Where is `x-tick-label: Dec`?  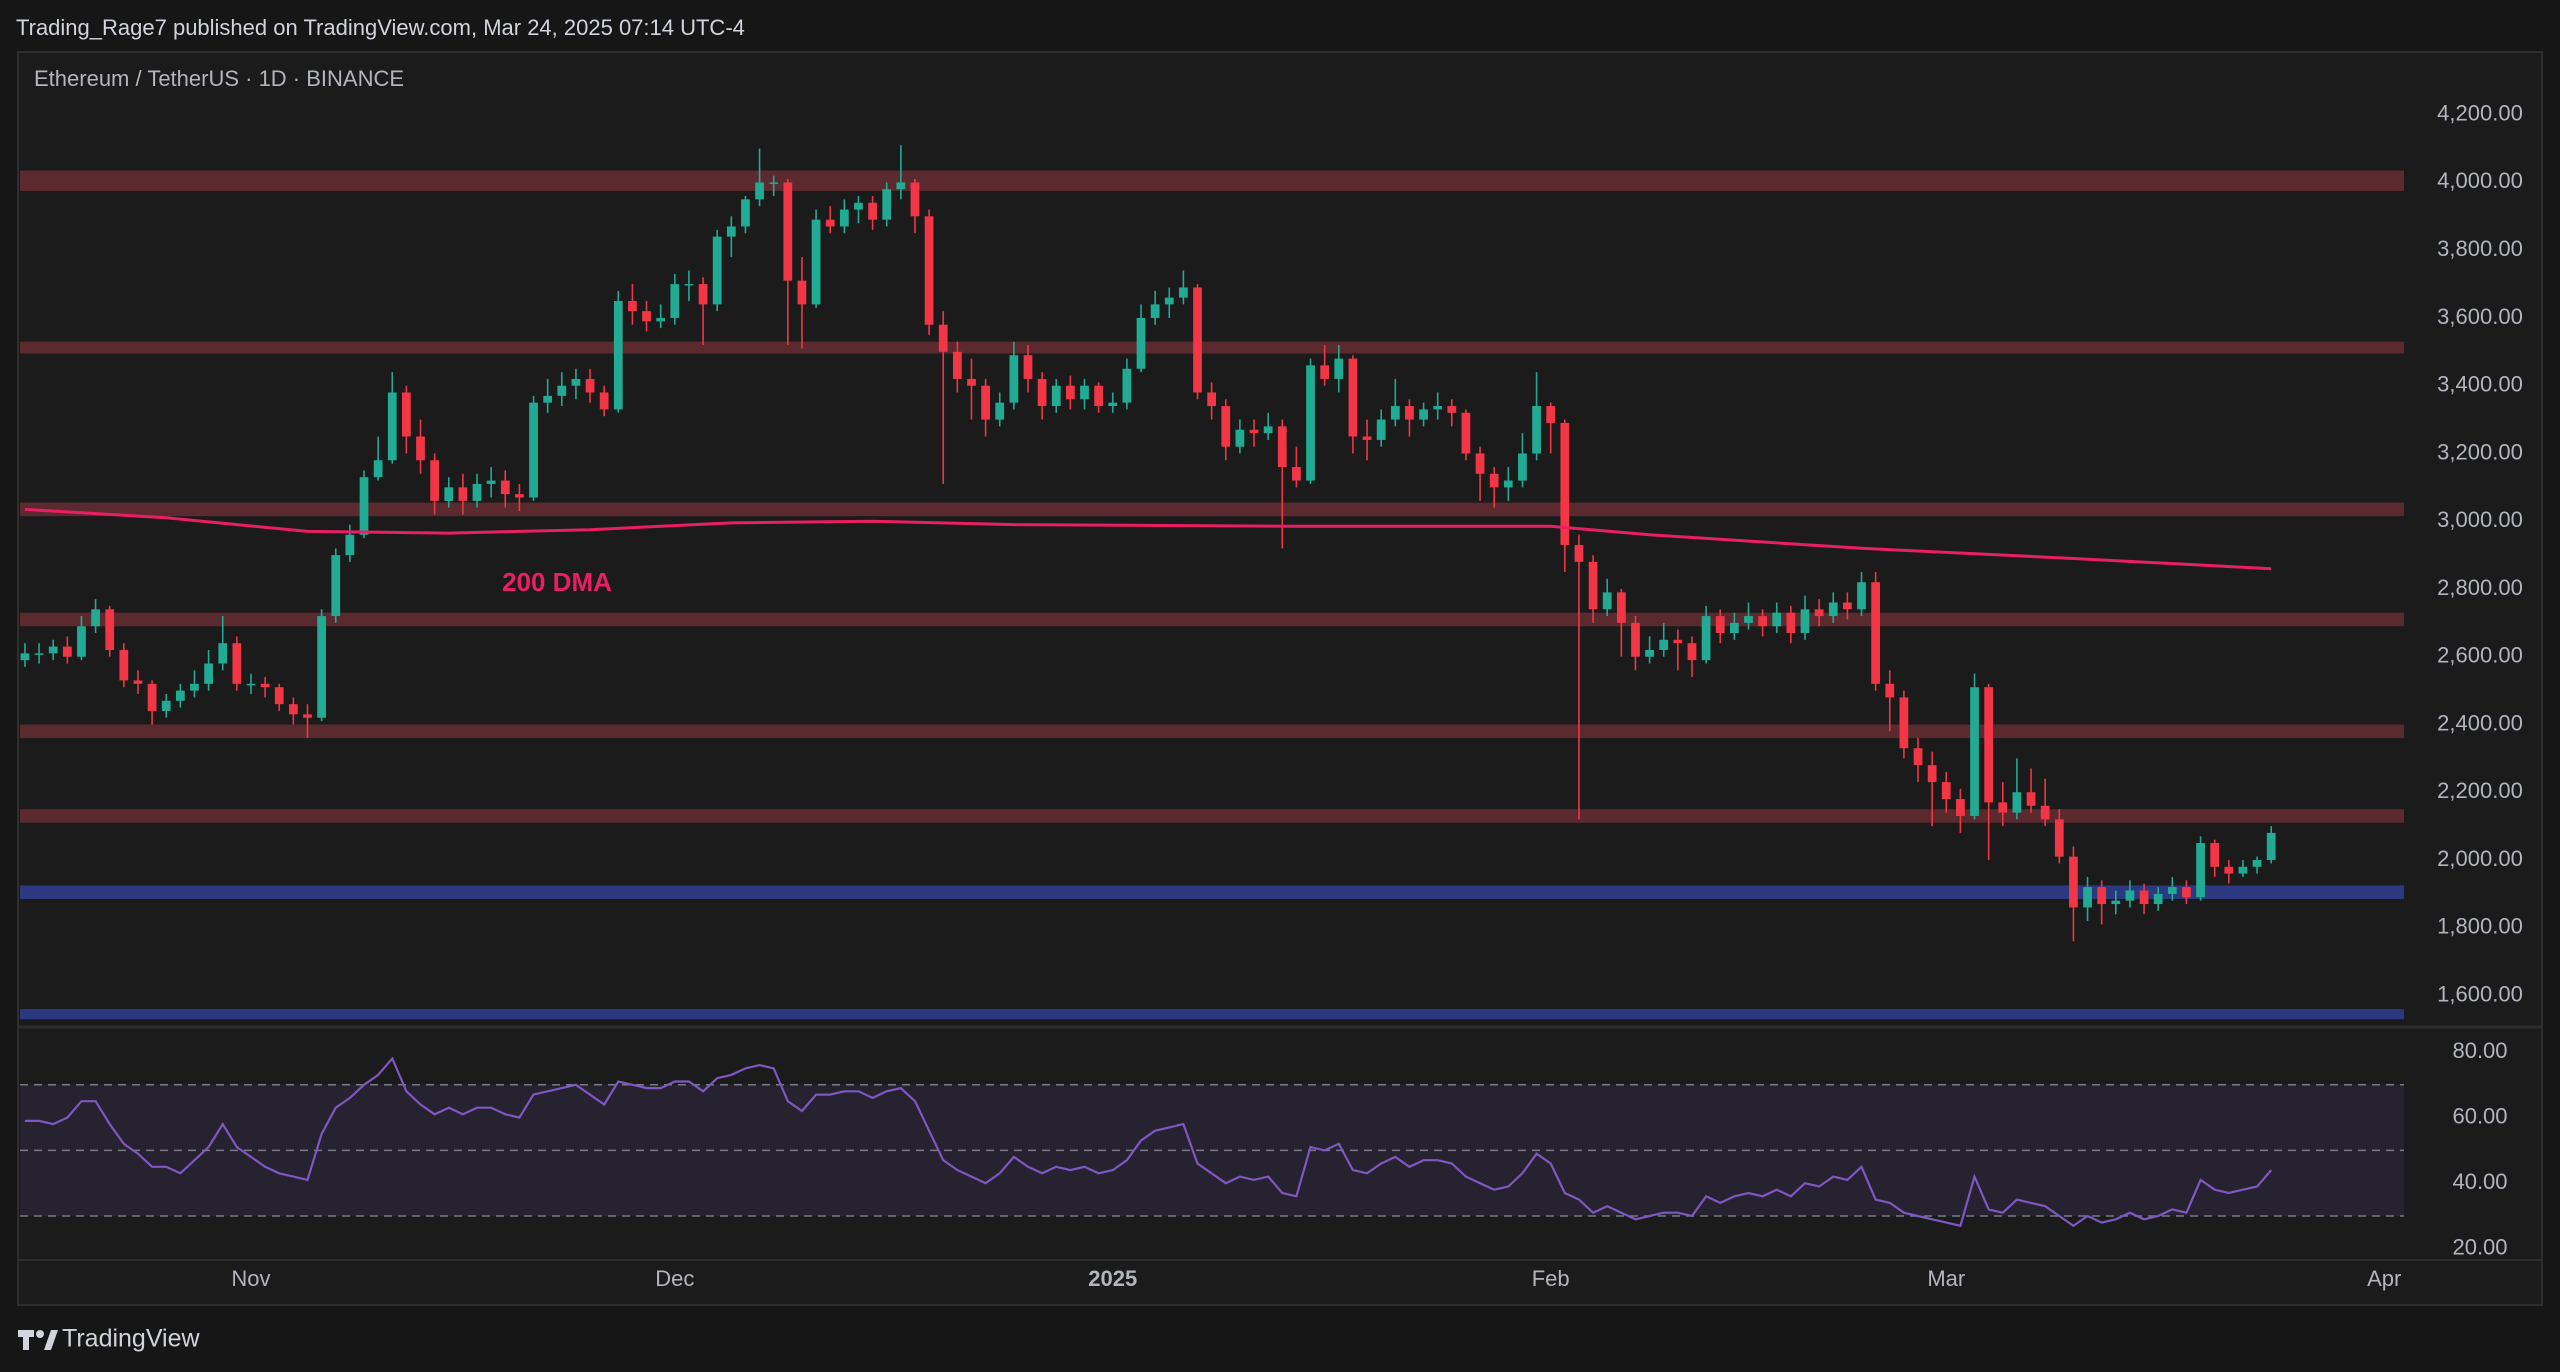
x-tick-label: Dec is located at coordinates (674, 1278).